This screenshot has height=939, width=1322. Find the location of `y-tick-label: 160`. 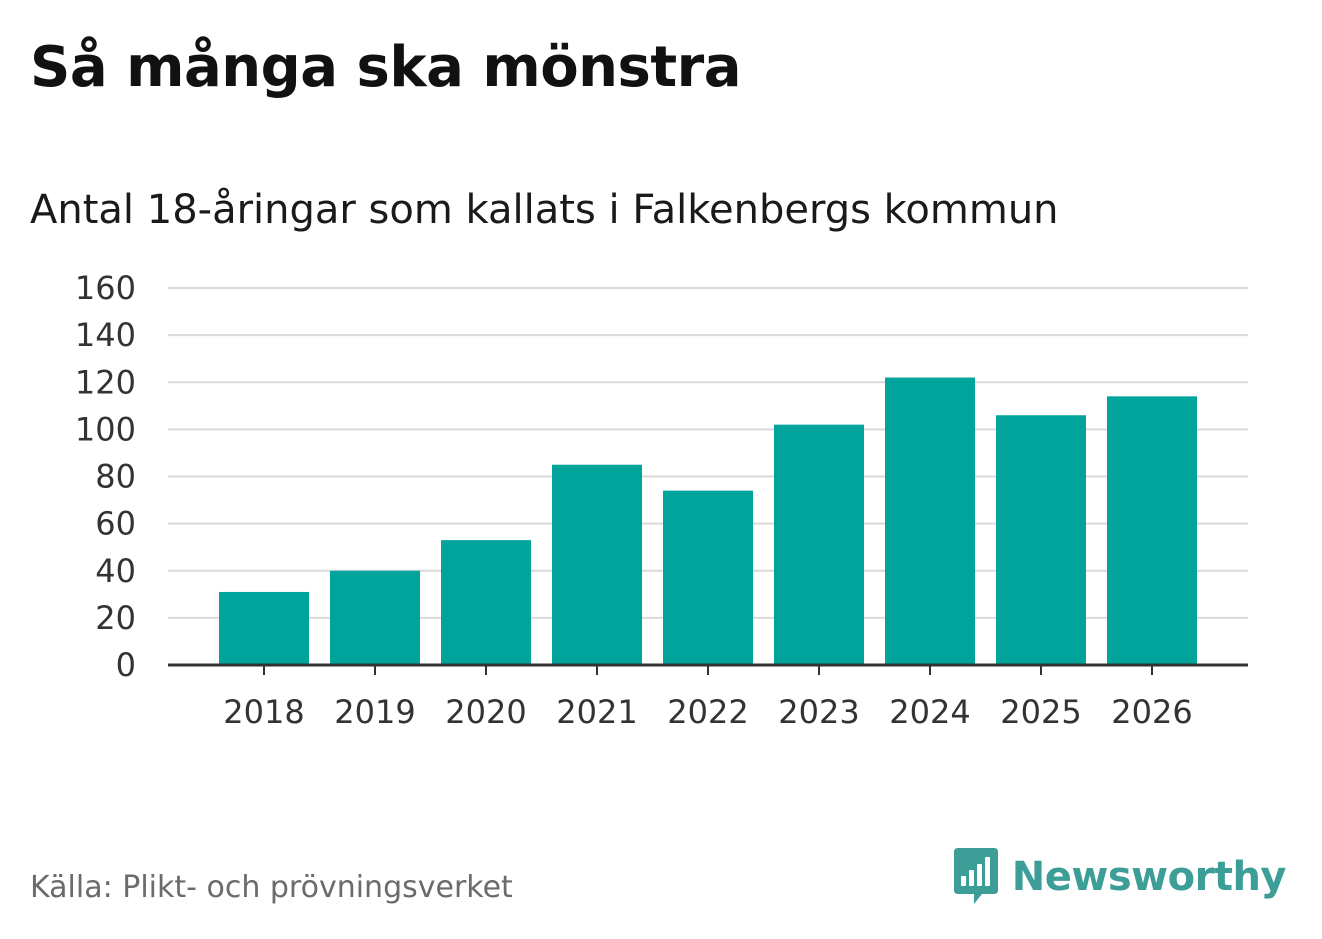

y-tick-label: 160 is located at coordinates (105, 288).